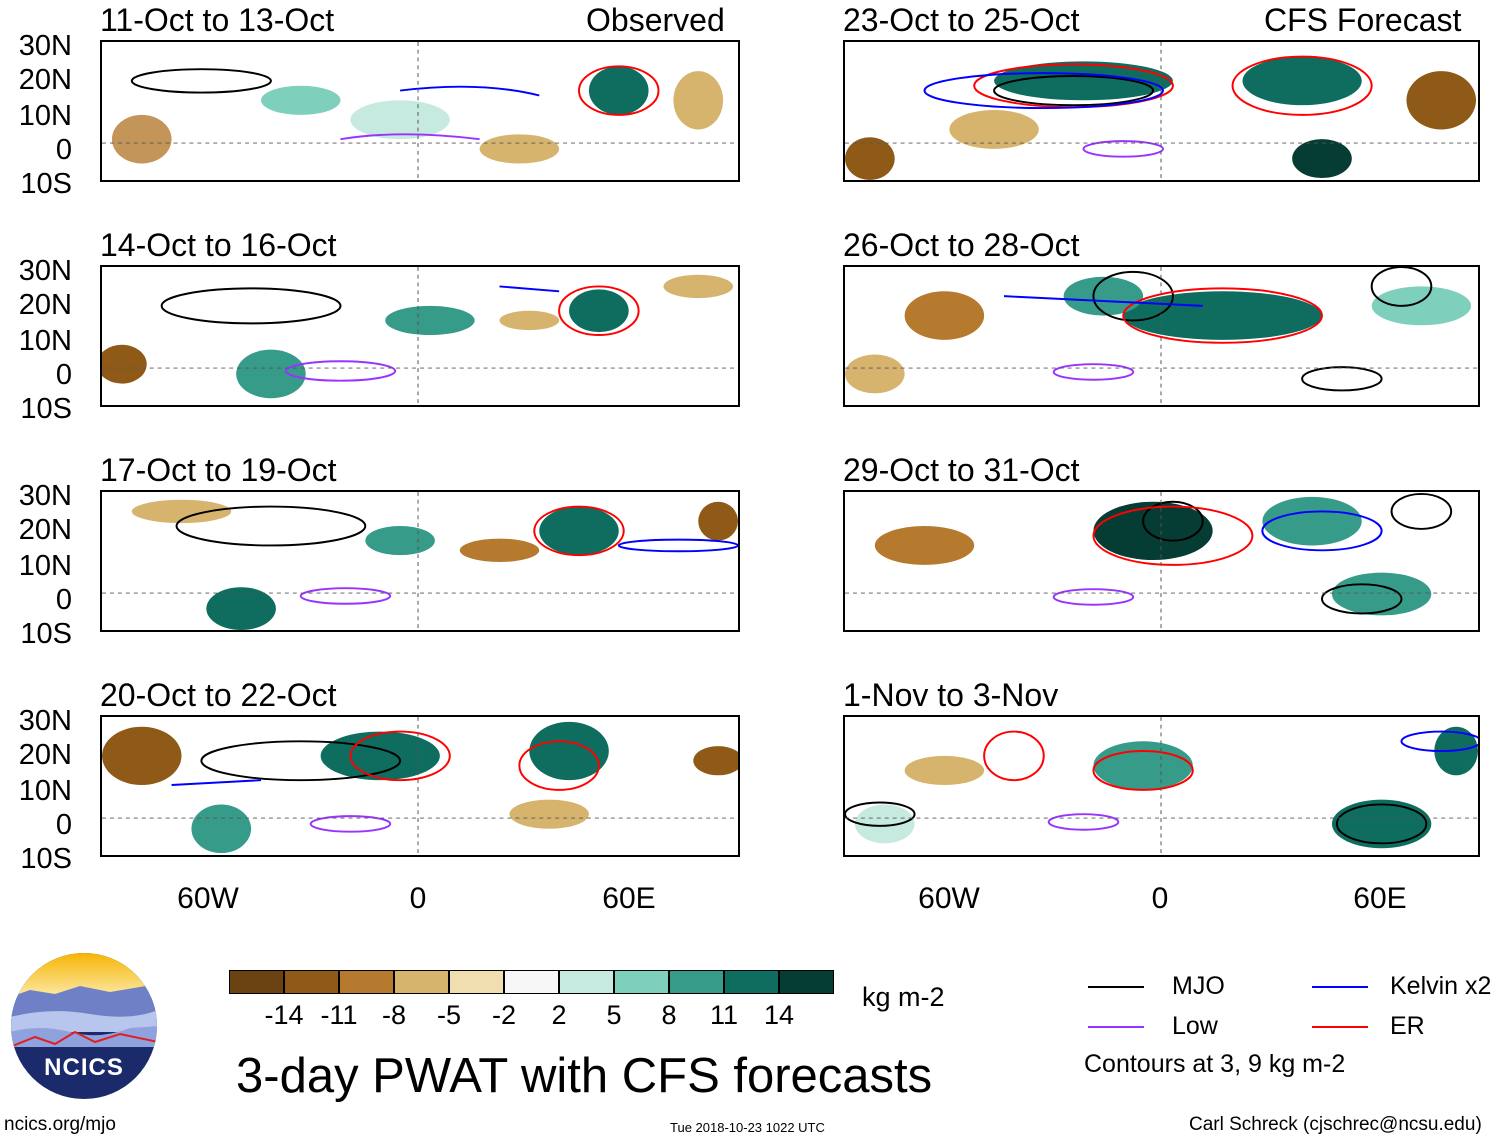 Image resolution: width=1510 pixels, height=1142 pixels. What do you see at coordinates (961, 245) in the screenshot?
I see `panel-title-6: 26-Oct to 28-Oct` at bounding box center [961, 245].